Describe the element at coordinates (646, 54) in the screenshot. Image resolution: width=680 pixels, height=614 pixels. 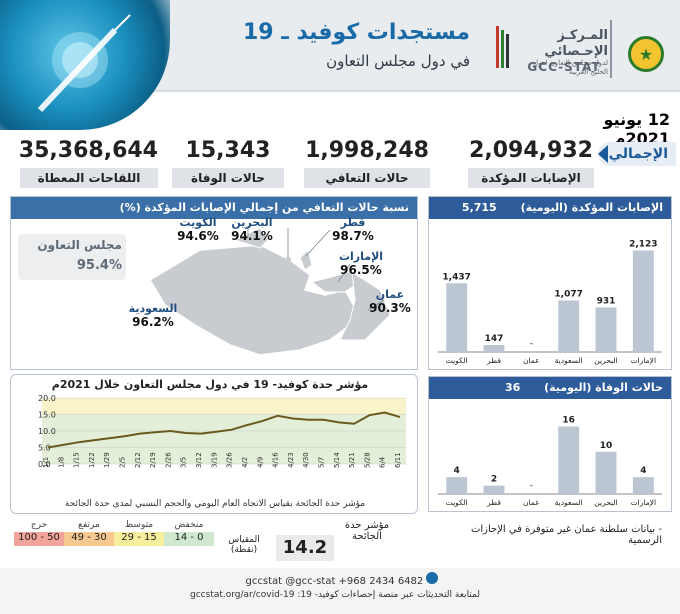
I see `gcc-logo-icon: ★` at that location.